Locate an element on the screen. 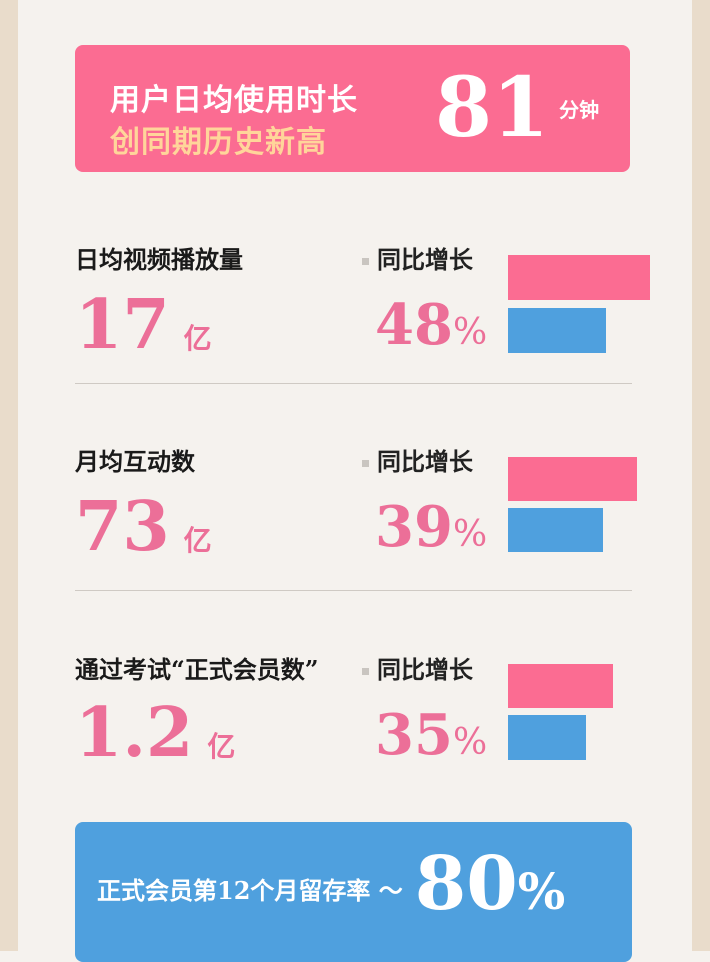 The width and height of the screenshot is (710, 962). stat-value: 73 亿 is located at coordinates (143, 527).